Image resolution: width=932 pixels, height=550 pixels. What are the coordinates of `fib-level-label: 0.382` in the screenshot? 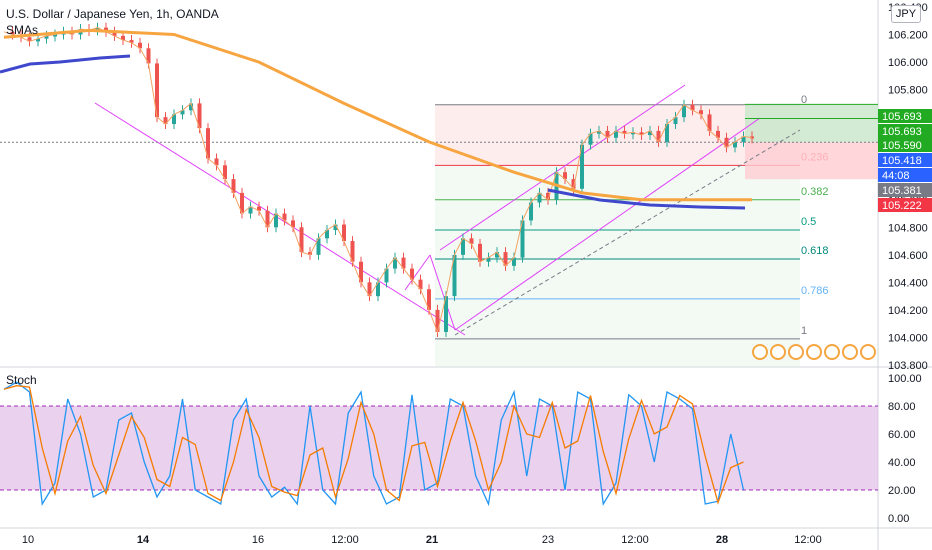 It's located at (815, 192).